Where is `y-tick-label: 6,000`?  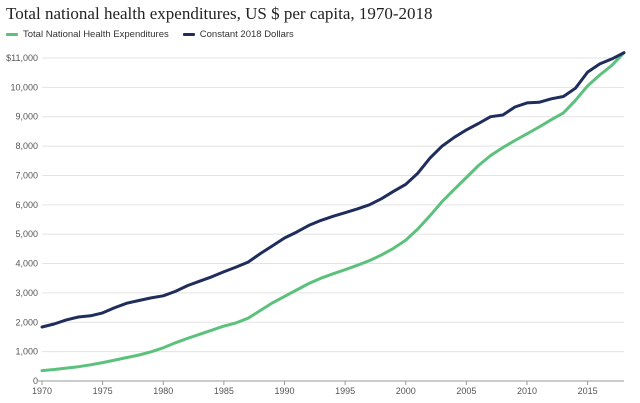 y-tick-label: 6,000 is located at coordinates (26, 205).